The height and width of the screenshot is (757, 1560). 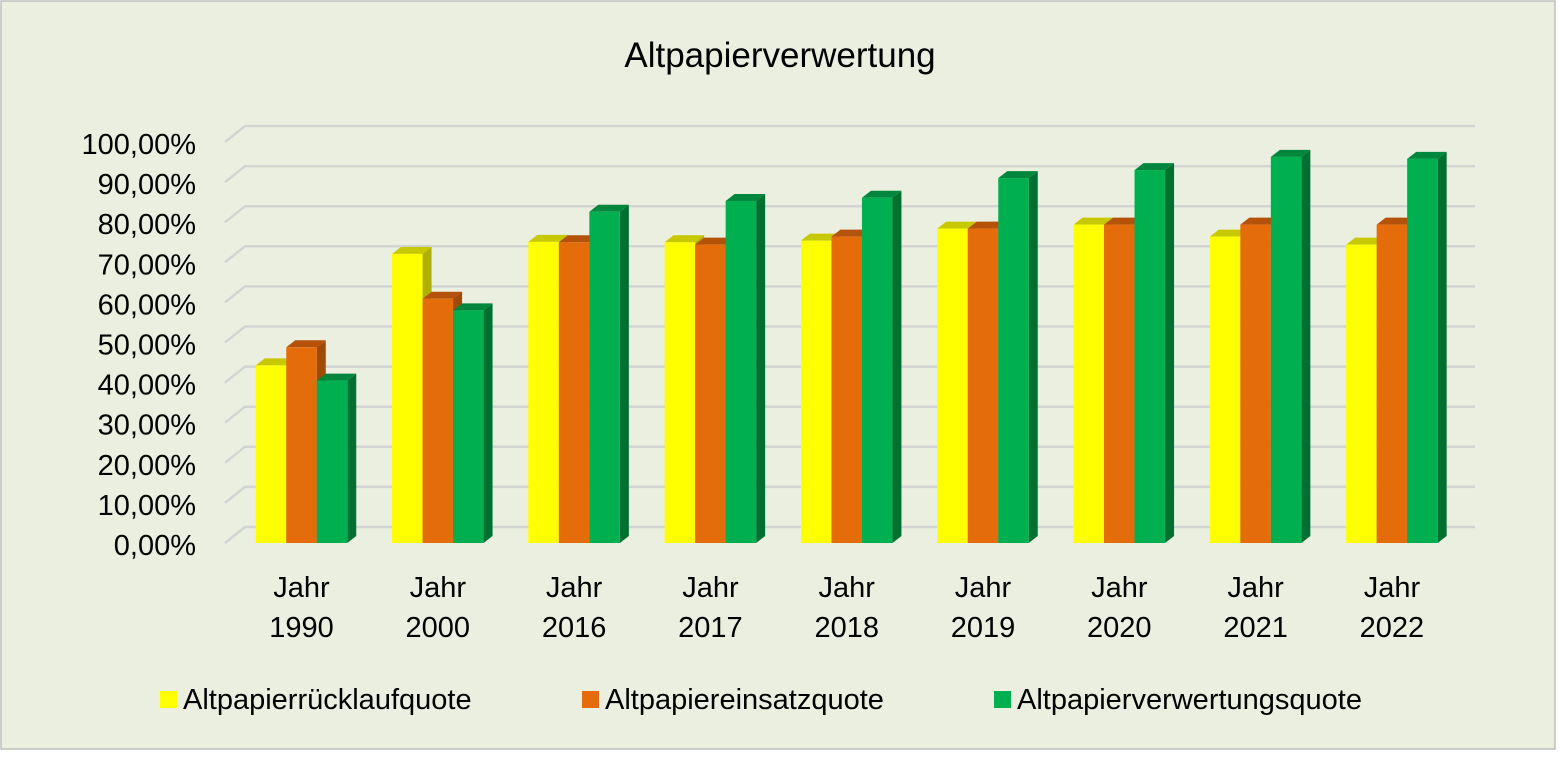 What do you see at coordinates (1119, 628) in the screenshot?
I see `x-tick-label: 2020` at bounding box center [1119, 628].